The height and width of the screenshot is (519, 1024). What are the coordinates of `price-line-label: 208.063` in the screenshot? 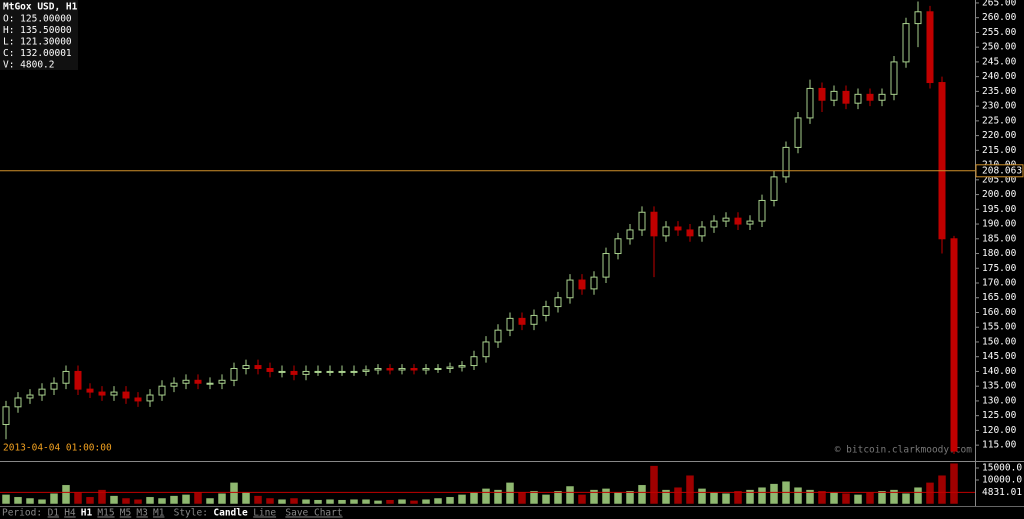 It's located at (1002, 170).